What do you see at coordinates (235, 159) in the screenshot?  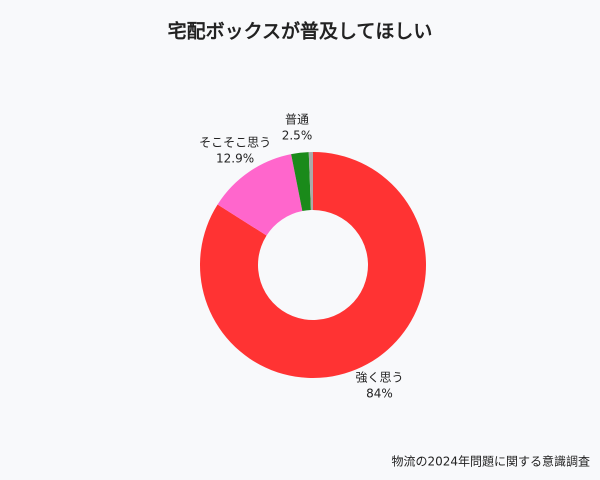 I see `slice-value-label: 12.9%` at bounding box center [235, 159].